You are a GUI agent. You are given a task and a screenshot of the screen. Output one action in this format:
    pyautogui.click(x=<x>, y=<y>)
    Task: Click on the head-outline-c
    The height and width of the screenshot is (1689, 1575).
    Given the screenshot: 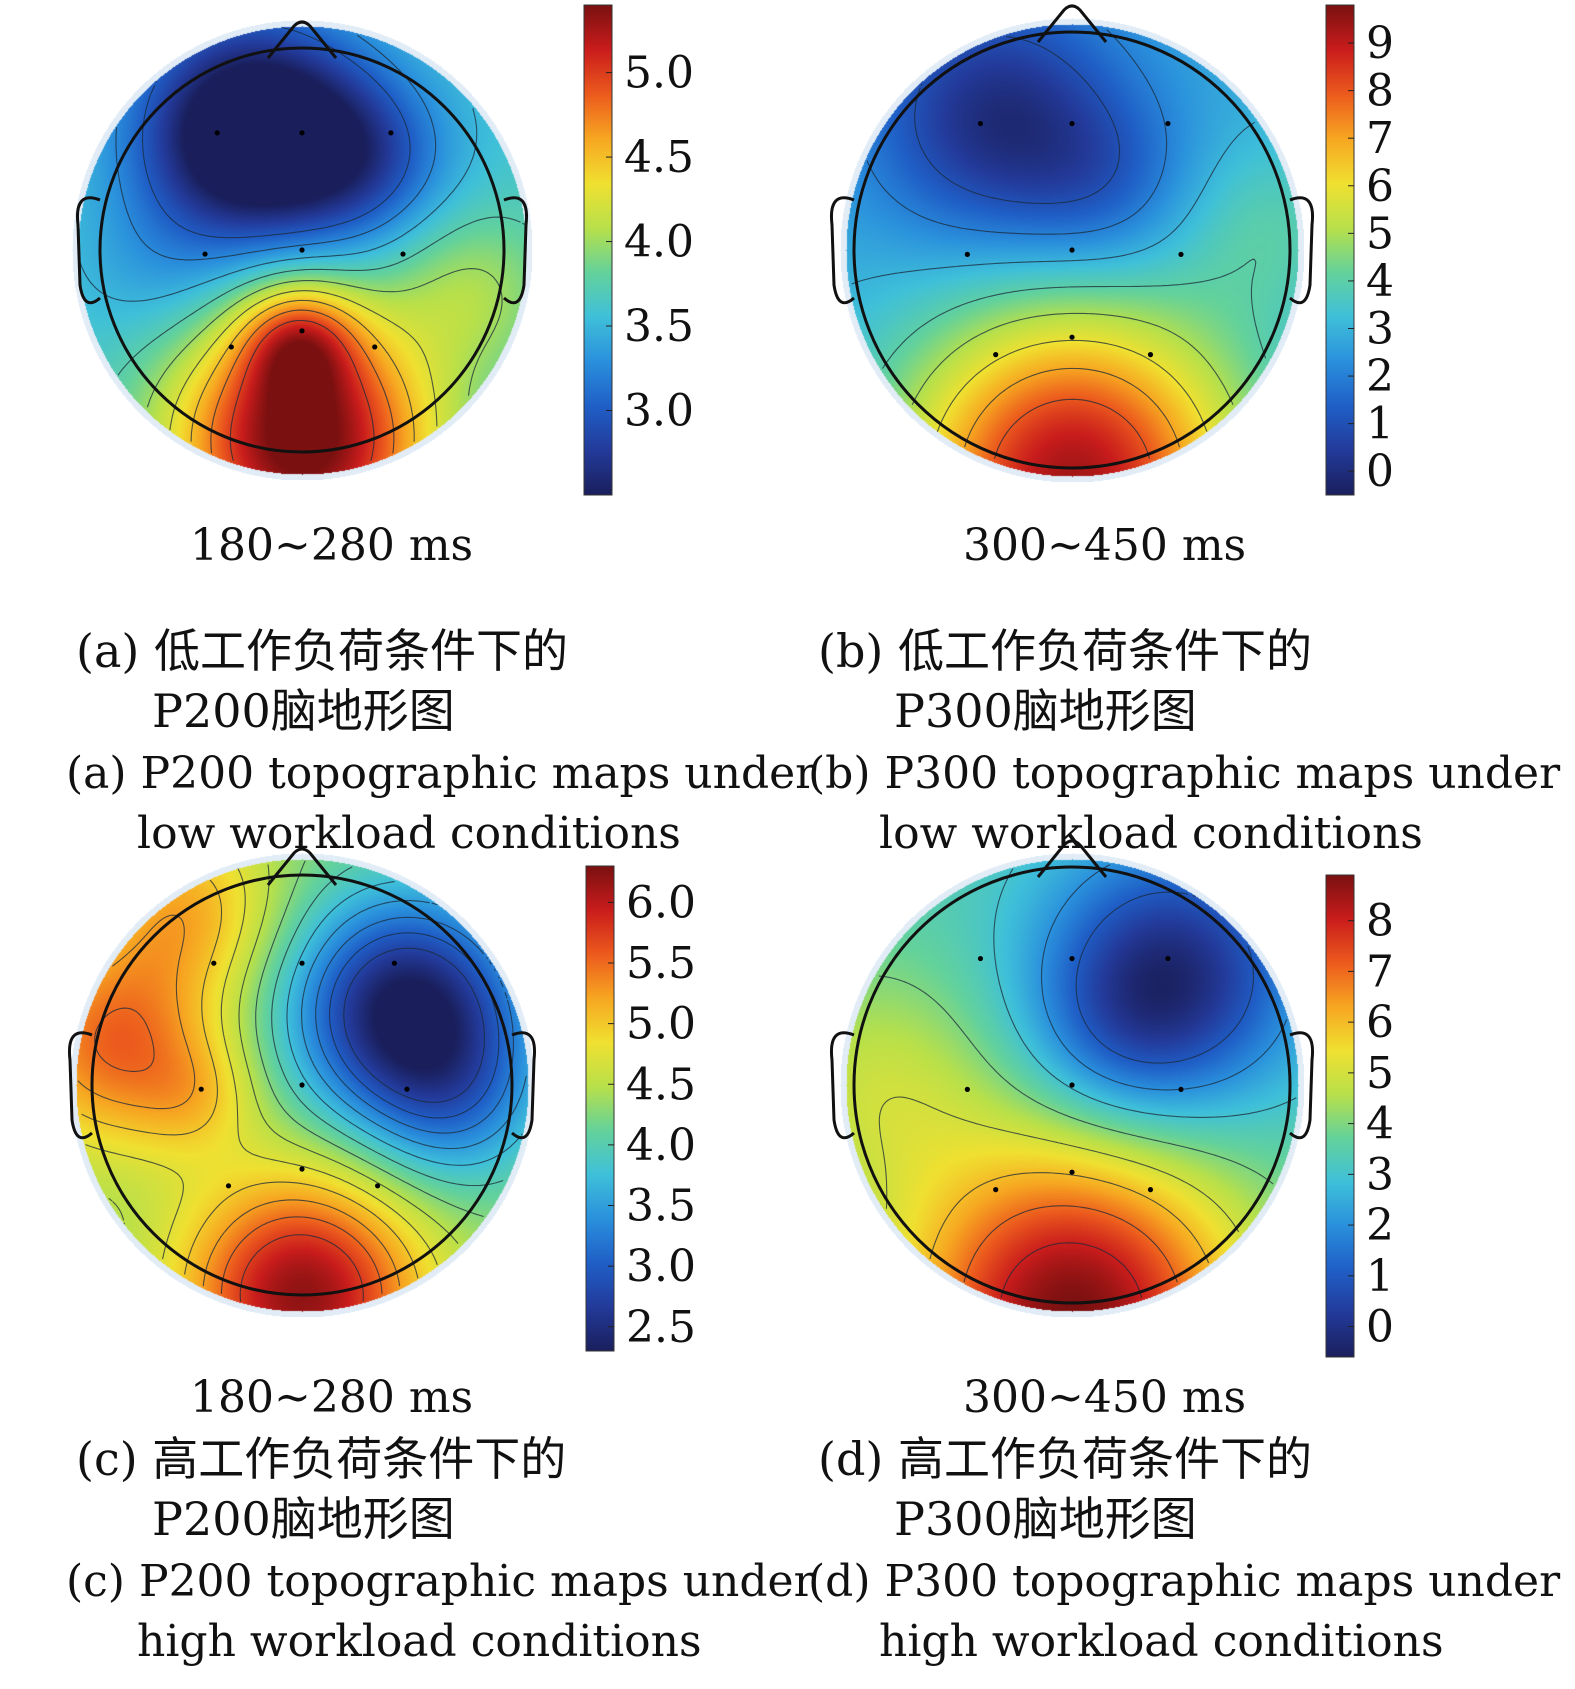 What is the action you would take?
    pyautogui.click(x=302, y=1085)
    